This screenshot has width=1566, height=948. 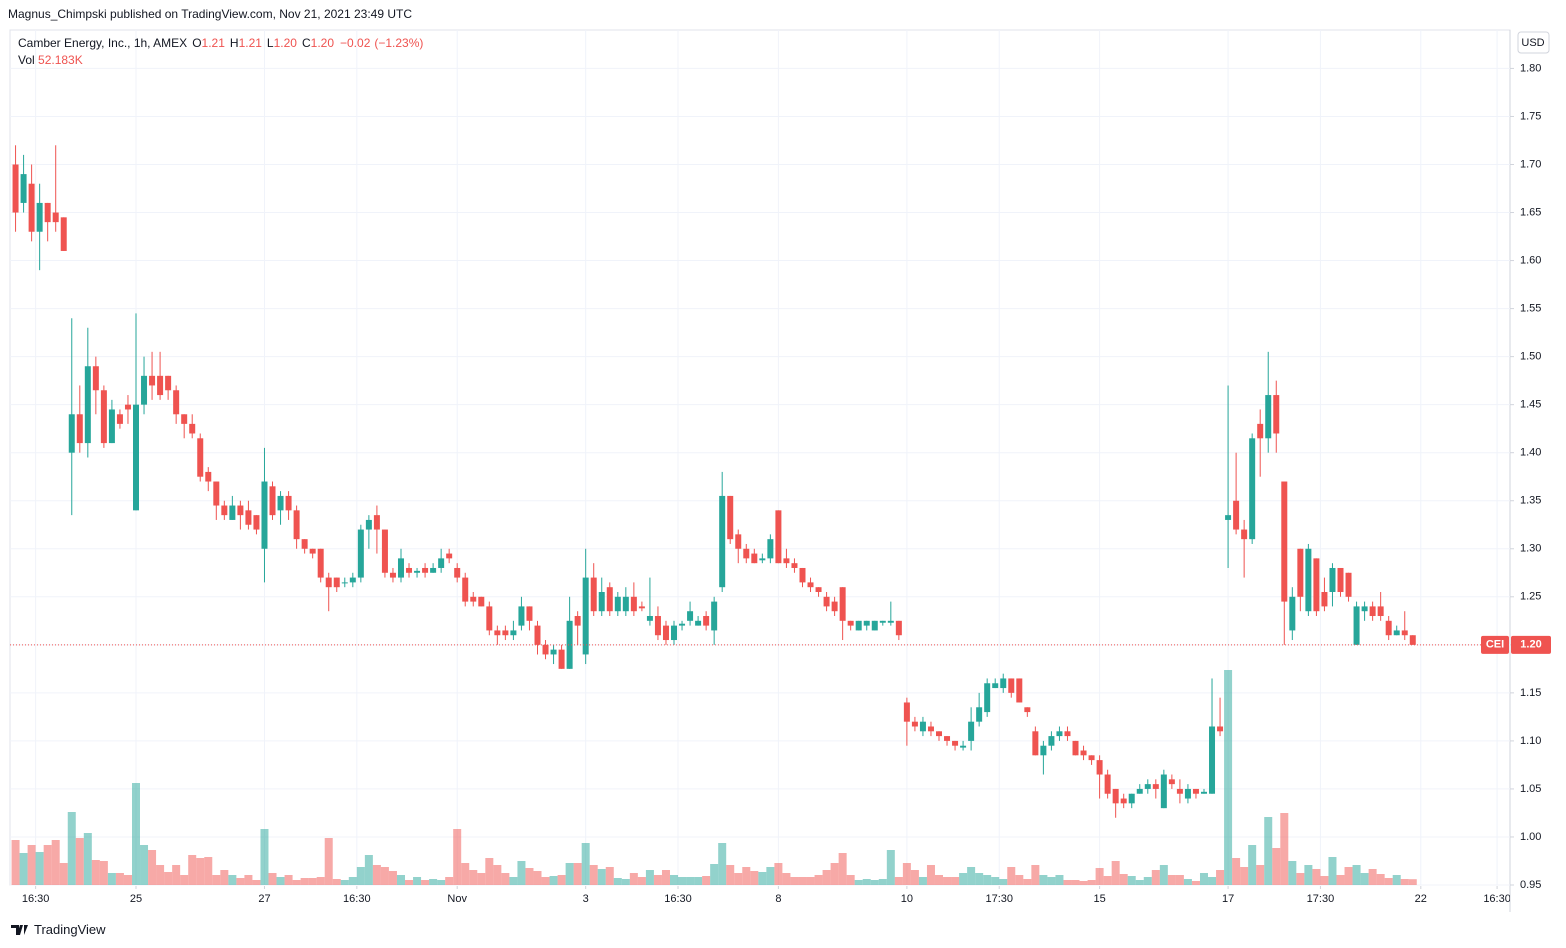 I want to click on legend-value: 1.21, so click(x=250, y=43).